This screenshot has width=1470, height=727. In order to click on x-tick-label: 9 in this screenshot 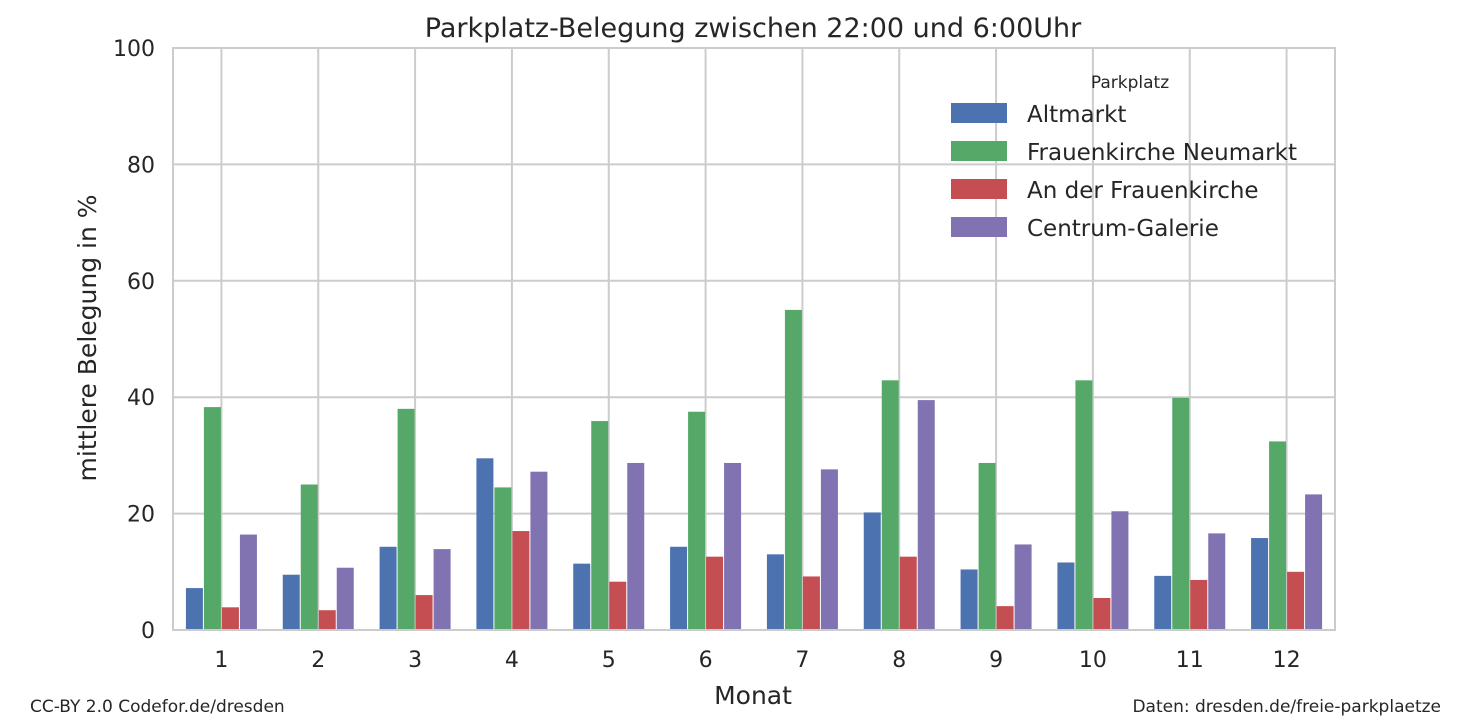, I will do `click(996, 660)`.